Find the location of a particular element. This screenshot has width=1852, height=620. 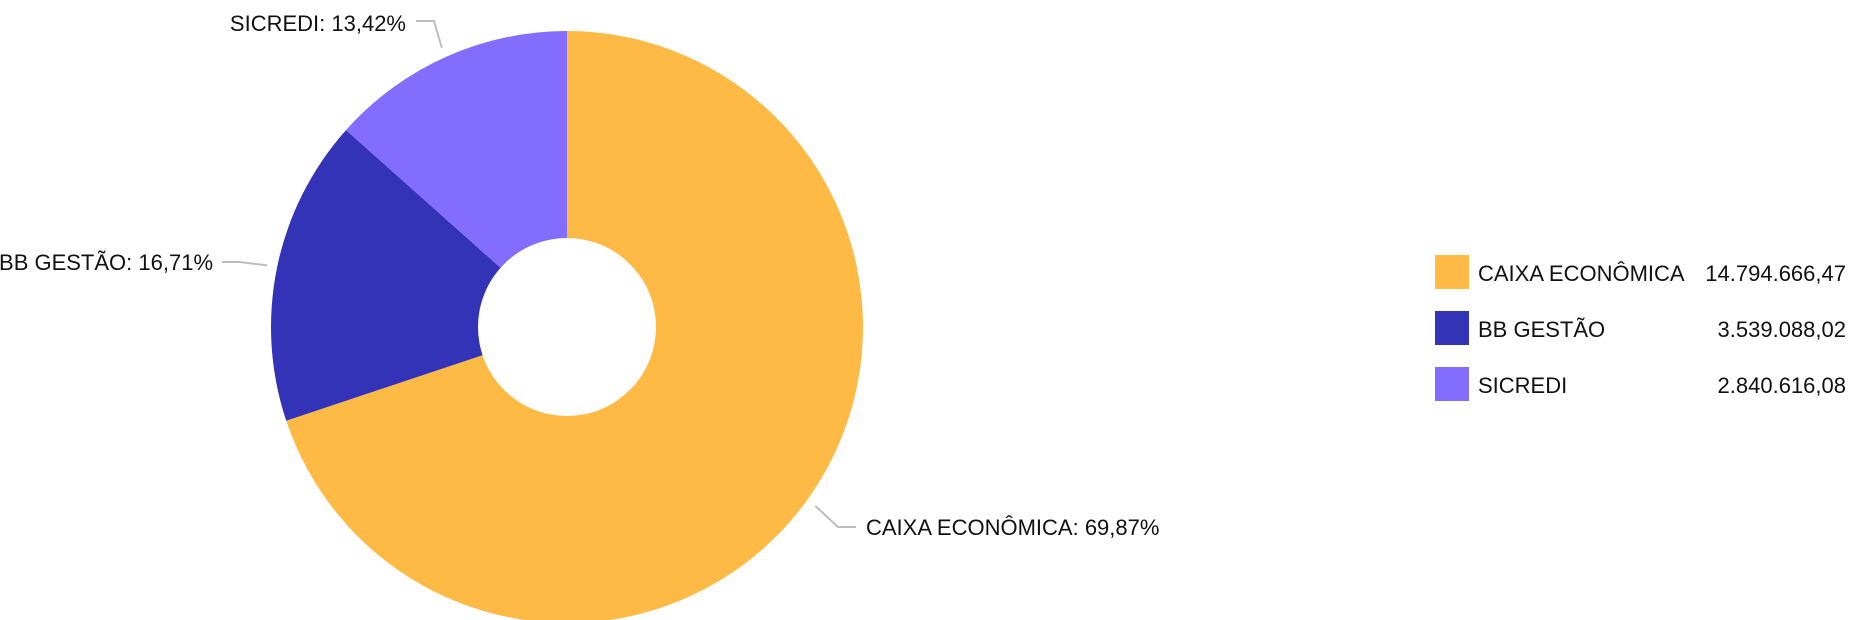

hole-layer is located at coordinates (567, 327).